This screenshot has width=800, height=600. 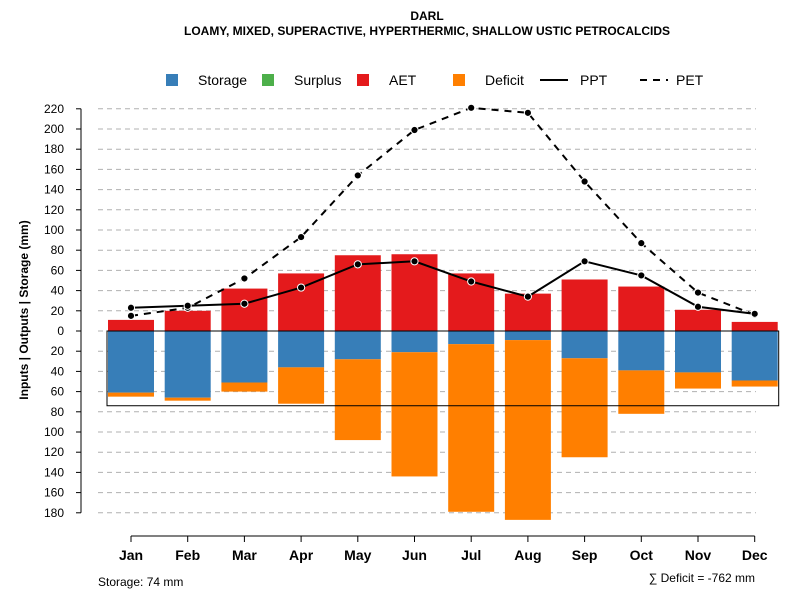 What do you see at coordinates (642, 555) in the screenshot?
I see `x-tick-label: Oct` at bounding box center [642, 555].